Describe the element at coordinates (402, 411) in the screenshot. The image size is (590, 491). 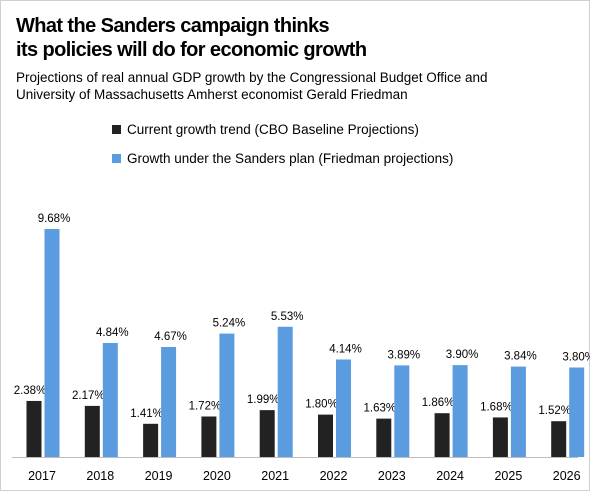
I see `bar-sanders-2023` at that location.